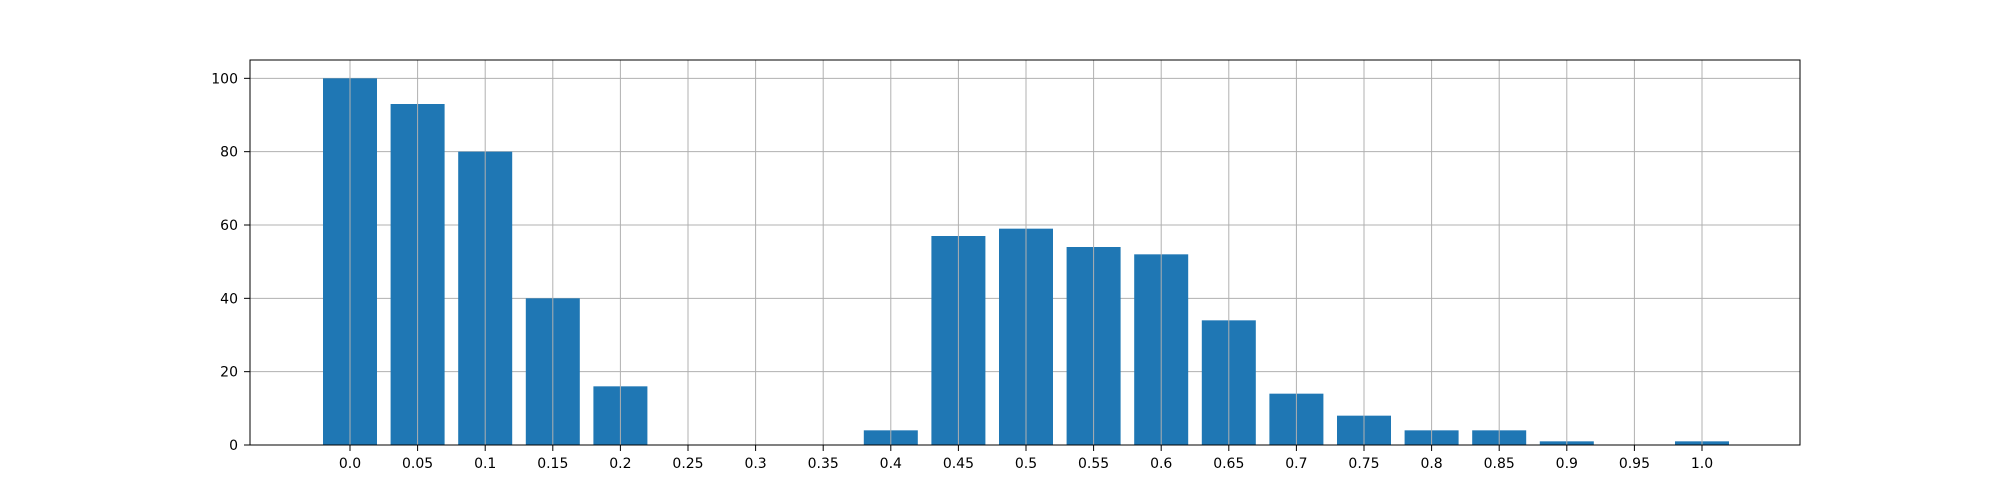 This screenshot has height=500, width=2000. What do you see at coordinates (1296, 464) in the screenshot?
I see `x-tick-label: 0.7` at bounding box center [1296, 464].